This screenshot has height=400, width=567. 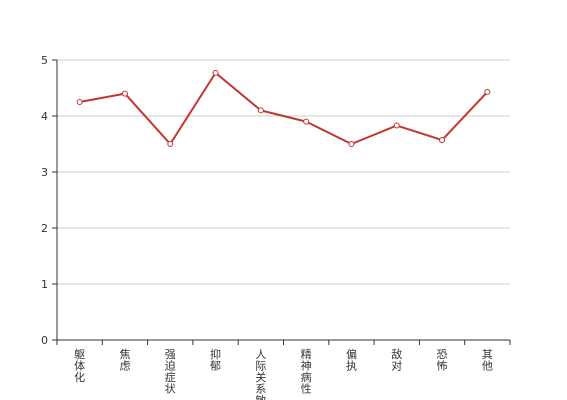 What do you see at coordinates (442, 360) in the screenshot?
I see `x-tick-label: 恐怖` at bounding box center [442, 360].